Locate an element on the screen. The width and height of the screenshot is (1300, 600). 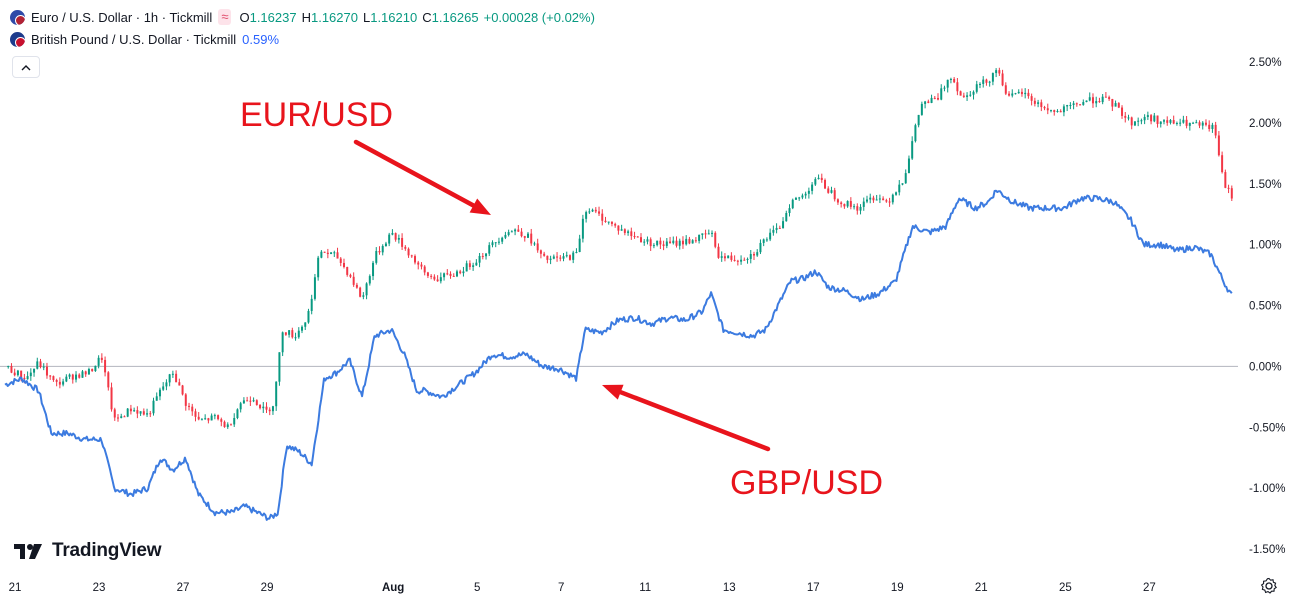
data-source-badge: ≈ is located at coordinates (225, 17).